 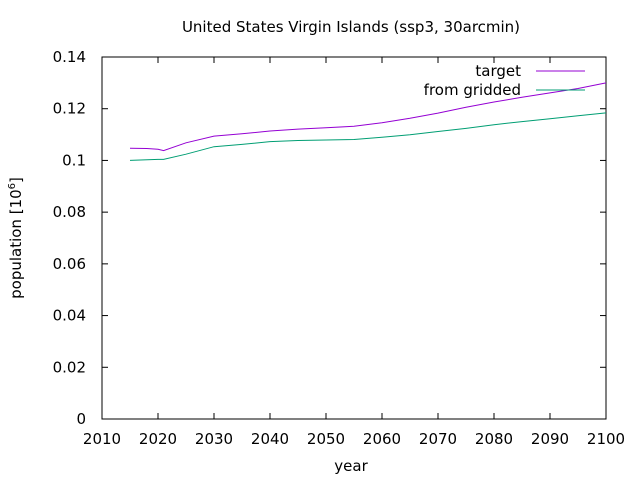 I want to click on x-axis-label: year, so click(x=351, y=466).